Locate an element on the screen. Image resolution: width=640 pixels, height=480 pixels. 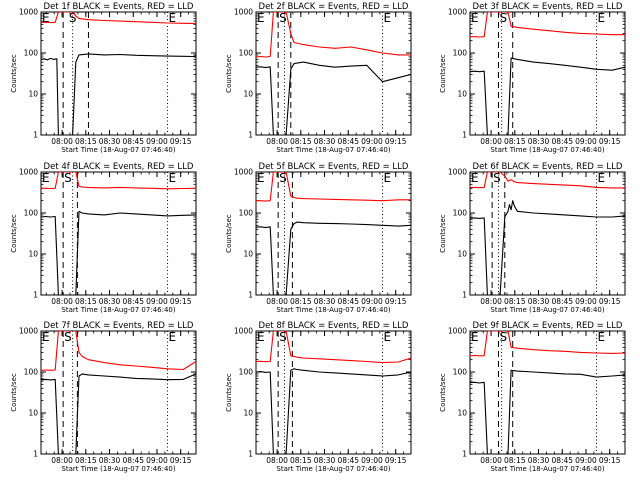
panel-title: Det 9f BLACK = Events, RED = LLD is located at coordinates (548, 326).